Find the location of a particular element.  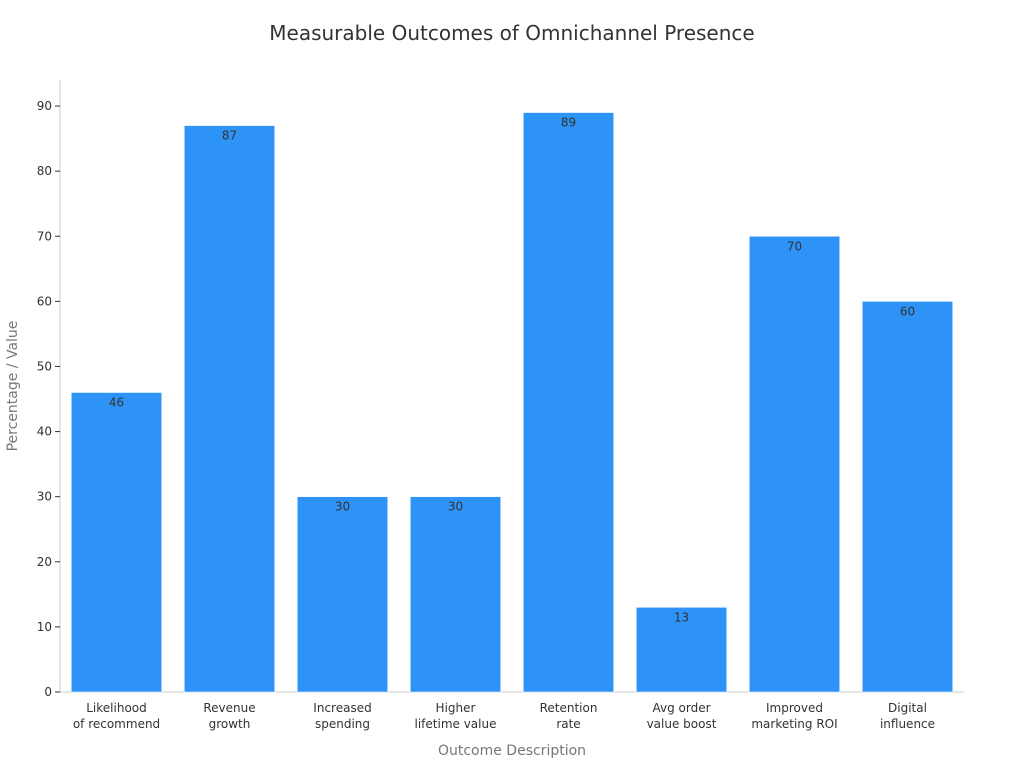

x-tick-label: Higher is located at coordinates (456, 708).